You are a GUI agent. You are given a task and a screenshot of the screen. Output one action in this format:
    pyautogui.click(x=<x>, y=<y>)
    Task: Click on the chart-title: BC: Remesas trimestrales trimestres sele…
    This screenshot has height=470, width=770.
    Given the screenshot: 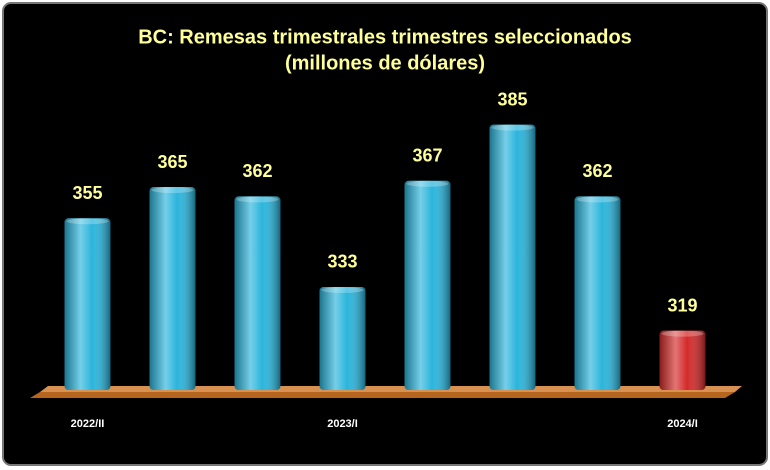 What is the action you would take?
    pyautogui.click(x=385, y=37)
    